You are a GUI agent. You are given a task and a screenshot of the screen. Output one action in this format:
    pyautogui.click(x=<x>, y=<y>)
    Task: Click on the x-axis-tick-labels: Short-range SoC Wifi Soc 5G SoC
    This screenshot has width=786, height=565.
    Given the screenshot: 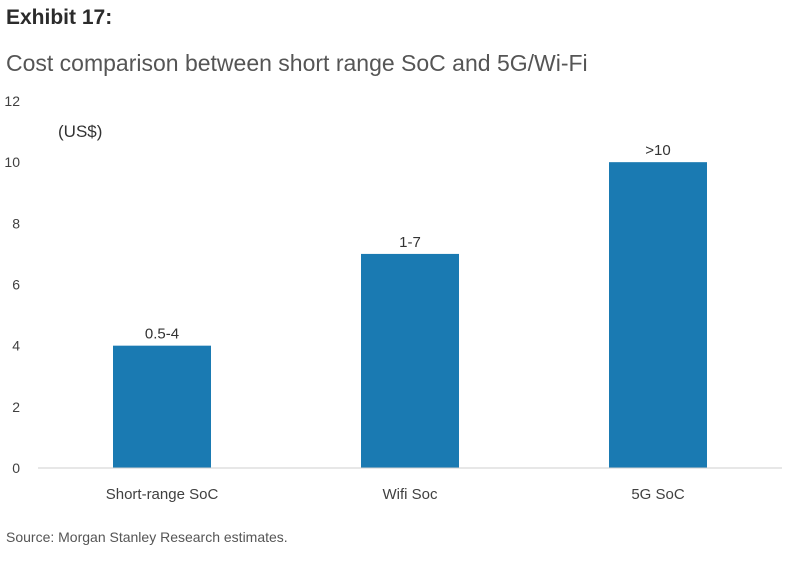 What is the action you would take?
    pyautogui.click(x=395, y=494)
    